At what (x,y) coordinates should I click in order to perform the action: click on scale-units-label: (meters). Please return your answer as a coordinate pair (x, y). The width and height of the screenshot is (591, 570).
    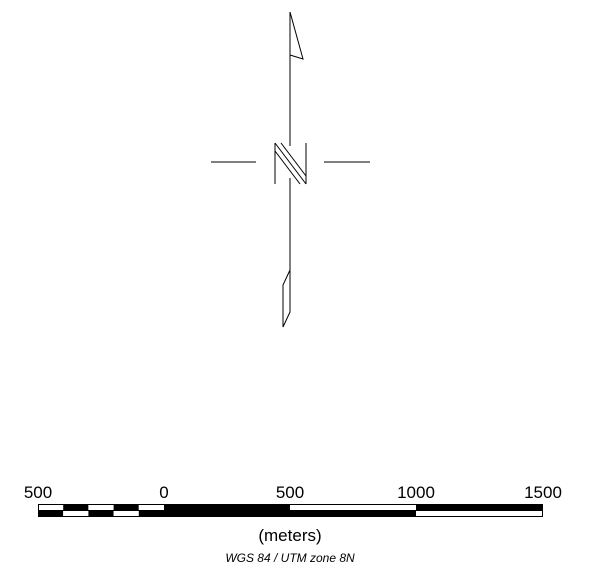
    Looking at the image, I should click on (289, 535).